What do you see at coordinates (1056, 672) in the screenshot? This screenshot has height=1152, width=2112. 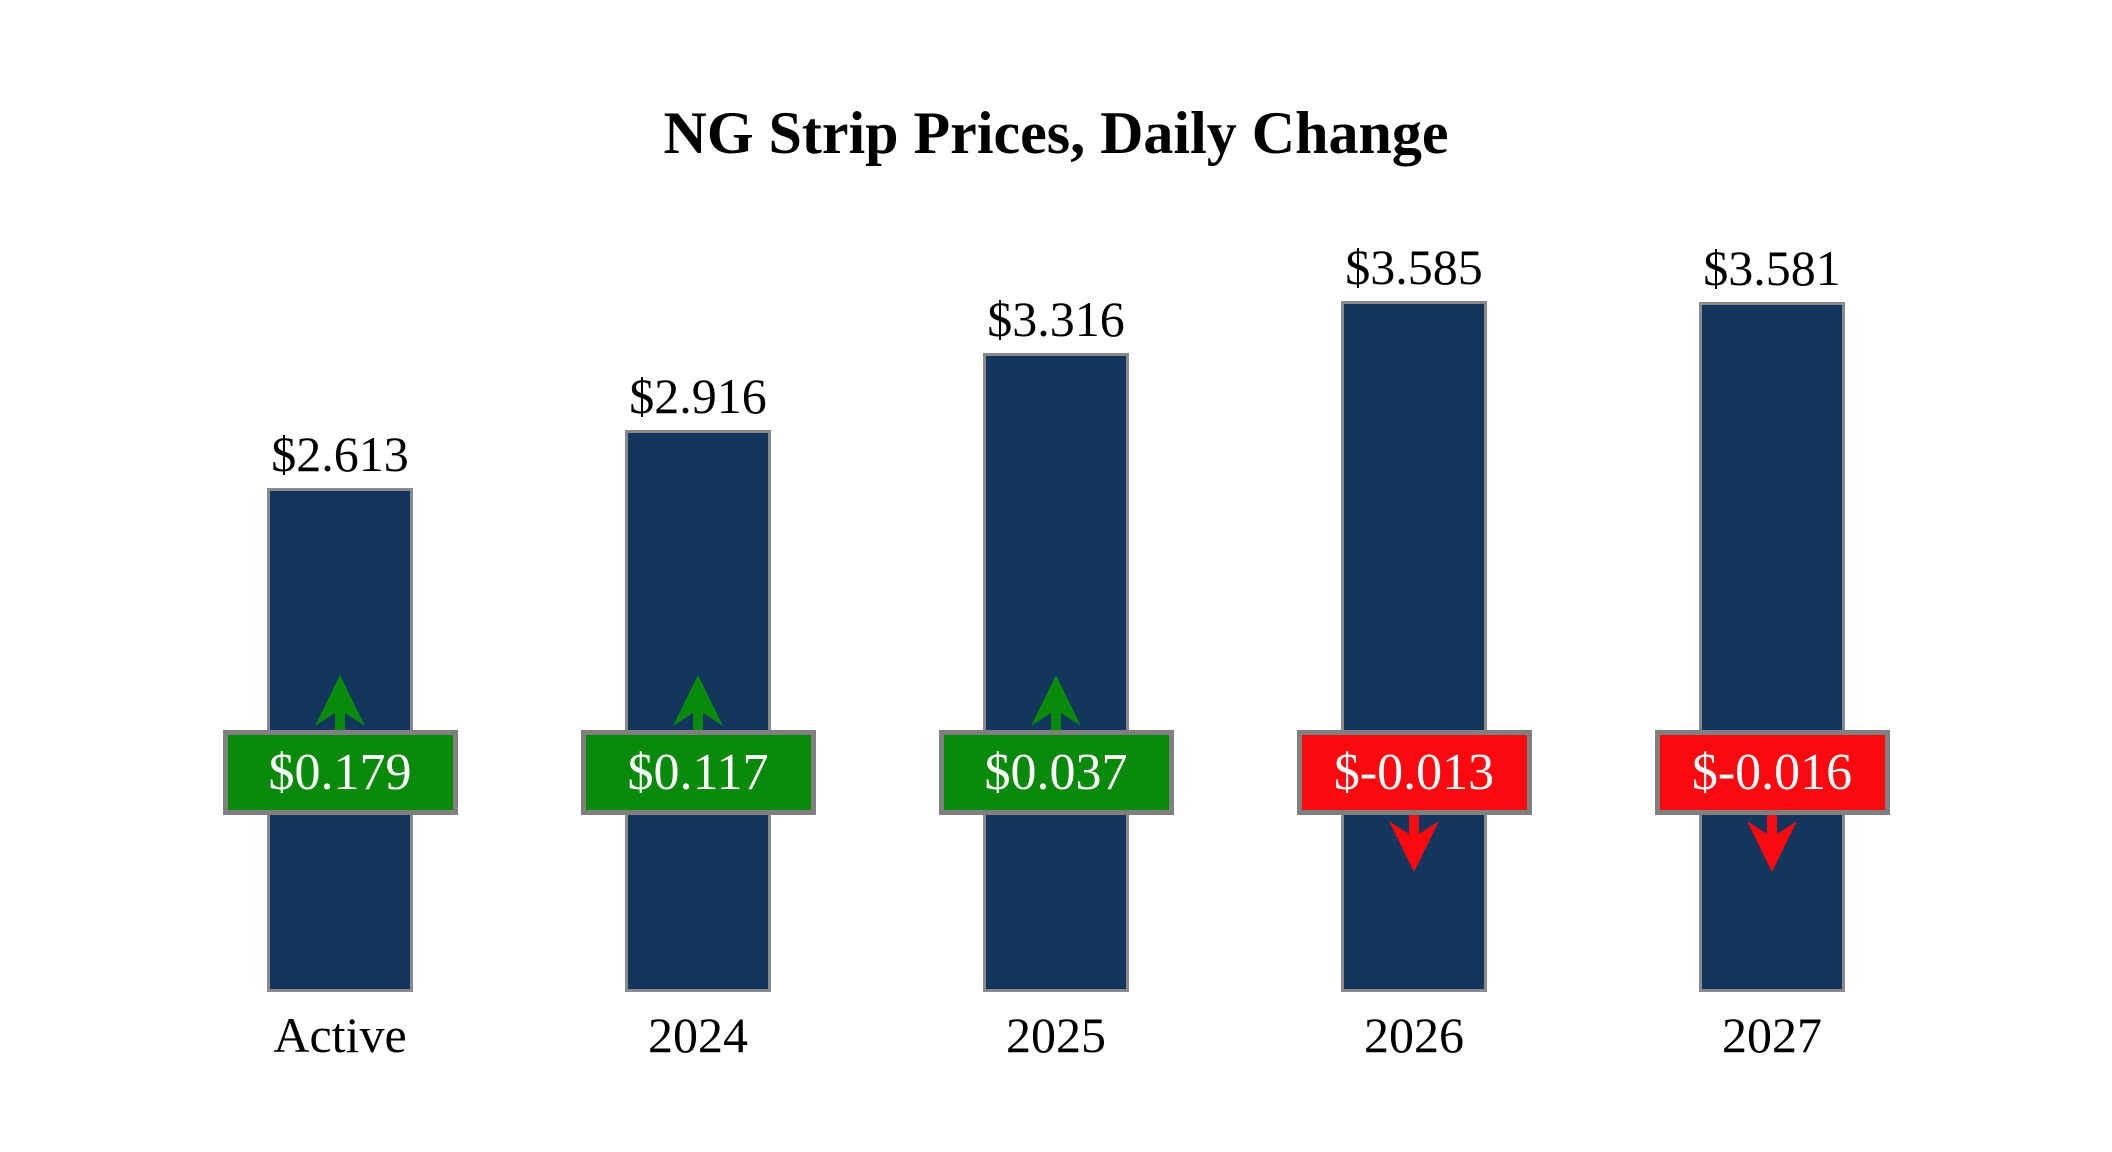 I see `bar-2025` at bounding box center [1056, 672].